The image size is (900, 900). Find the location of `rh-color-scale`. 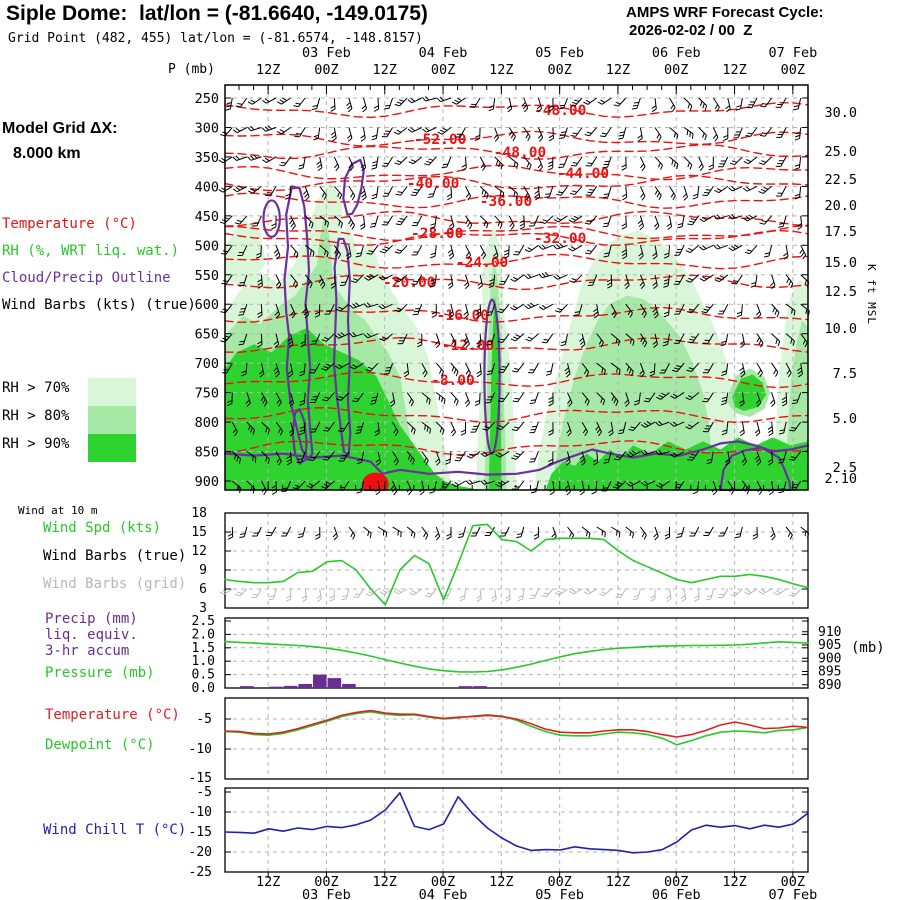

rh-color-scale is located at coordinates (112, 420).